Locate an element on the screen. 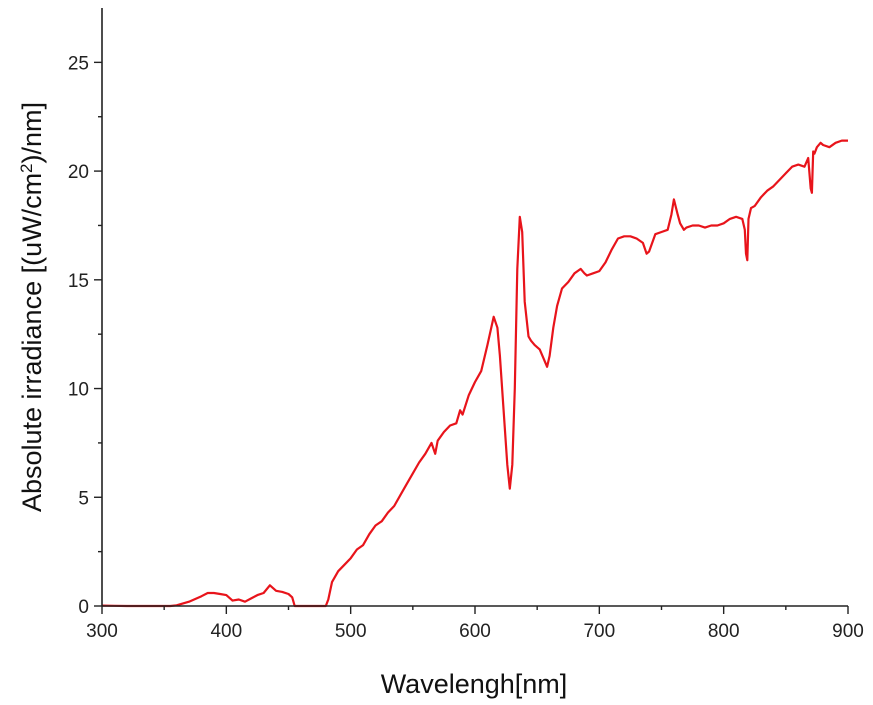 Image resolution: width=873 pixels, height=705 pixels. x-axis-ticks: 300 400 500 600 700 800 900 is located at coordinates (475, 624).